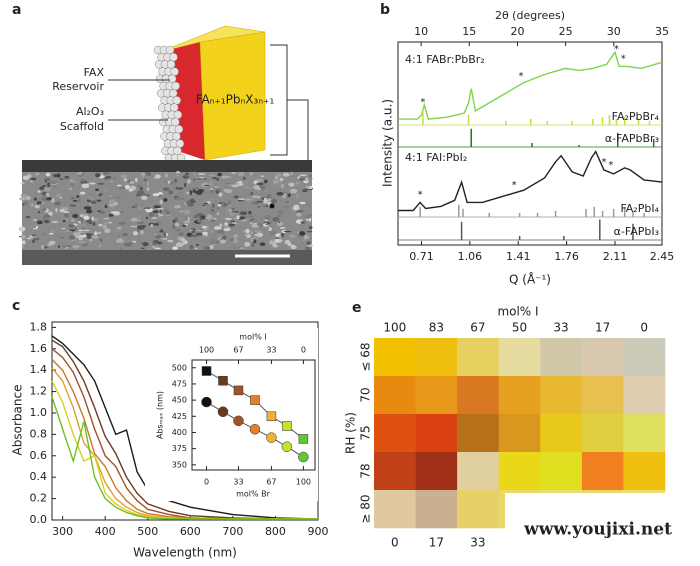  Describe the element at coordinates (518, 256) in the screenshot. I see `x-tick-label: 1.41` at that location.